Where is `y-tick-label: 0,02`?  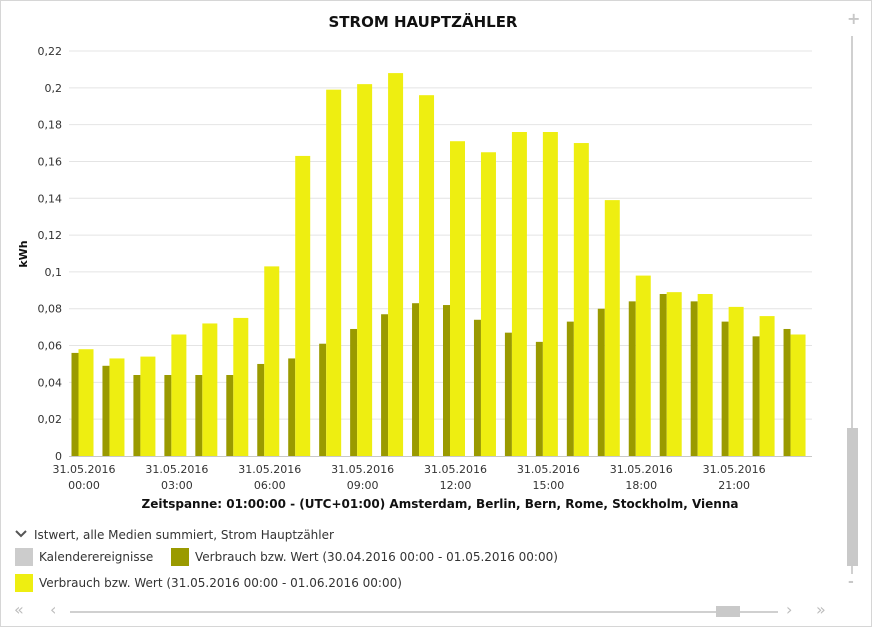 y-tick-label: 0,02 is located at coordinates (50, 419).